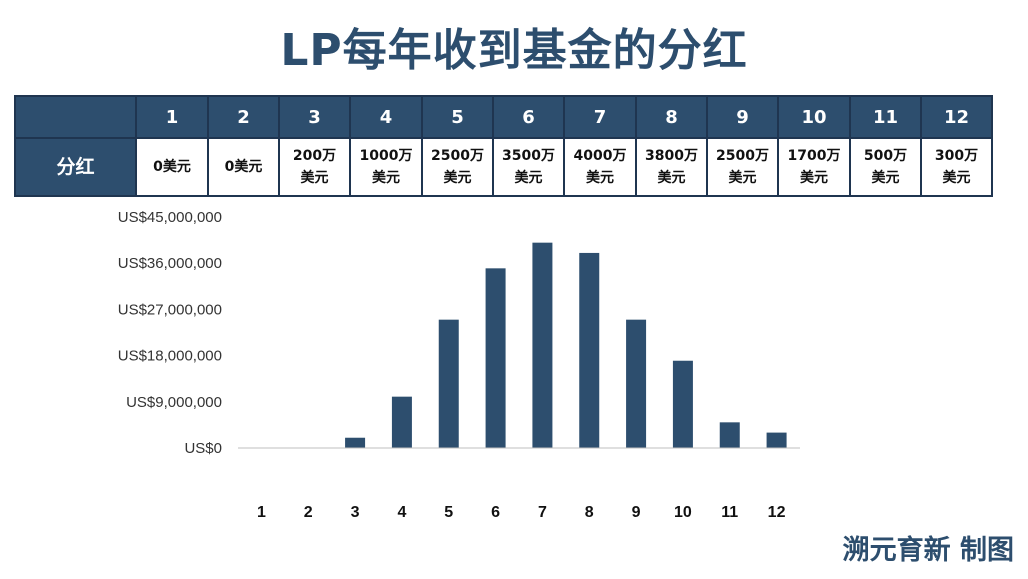  Describe the element at coordinates (729, 512) in the screenshot. I see `x-tick-label: 11` at that location.